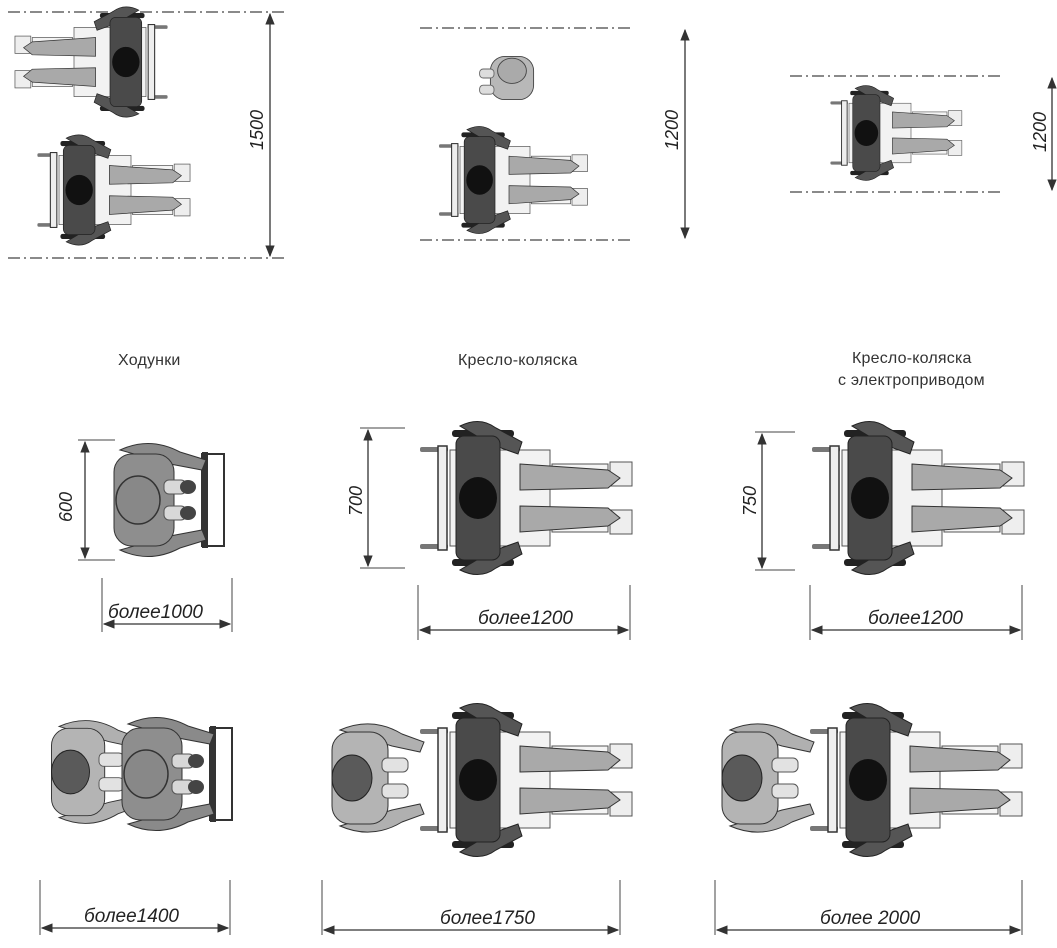 The width and height of the screenshot is (1057, 948). I want to click on top-panel-two-wheelchairs: 1500, so click(146, 132).